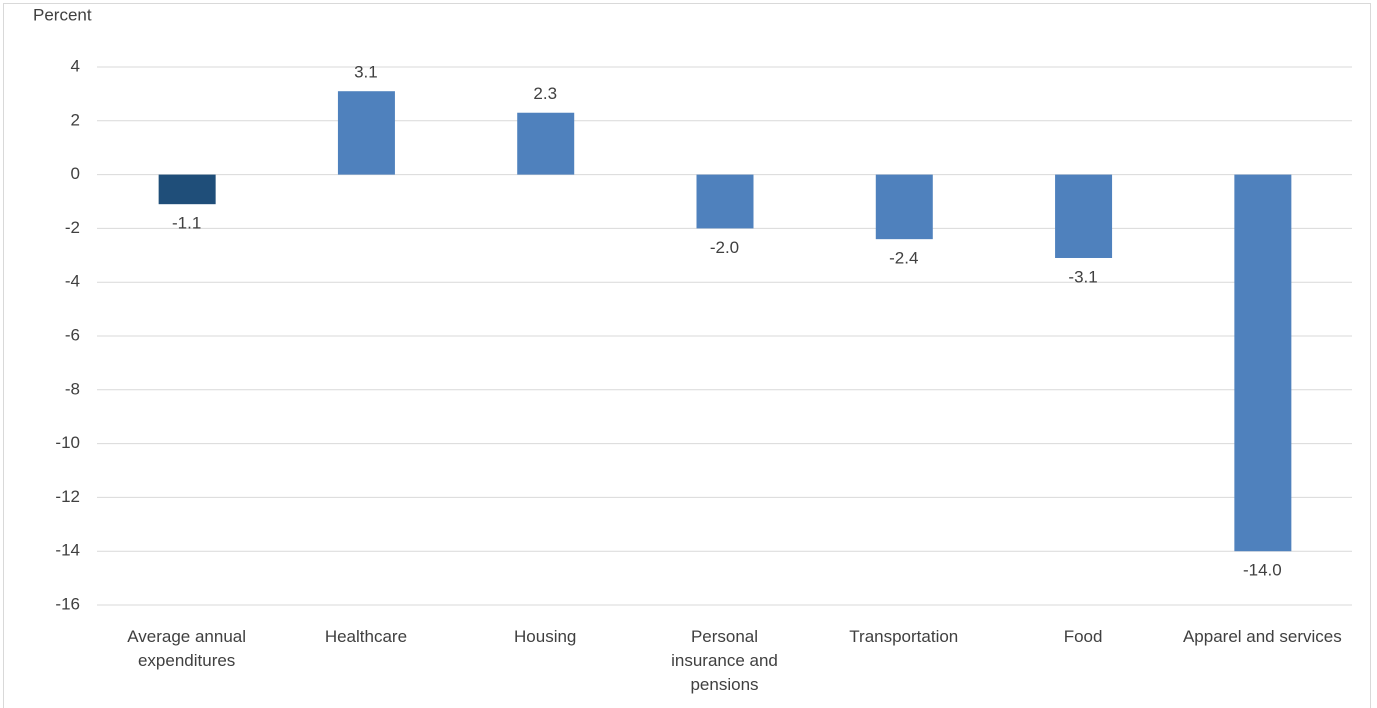  Describe the element at coordinates (366, 636) in the screenshot. I see `x-tick-label: Healthcare` at that location.